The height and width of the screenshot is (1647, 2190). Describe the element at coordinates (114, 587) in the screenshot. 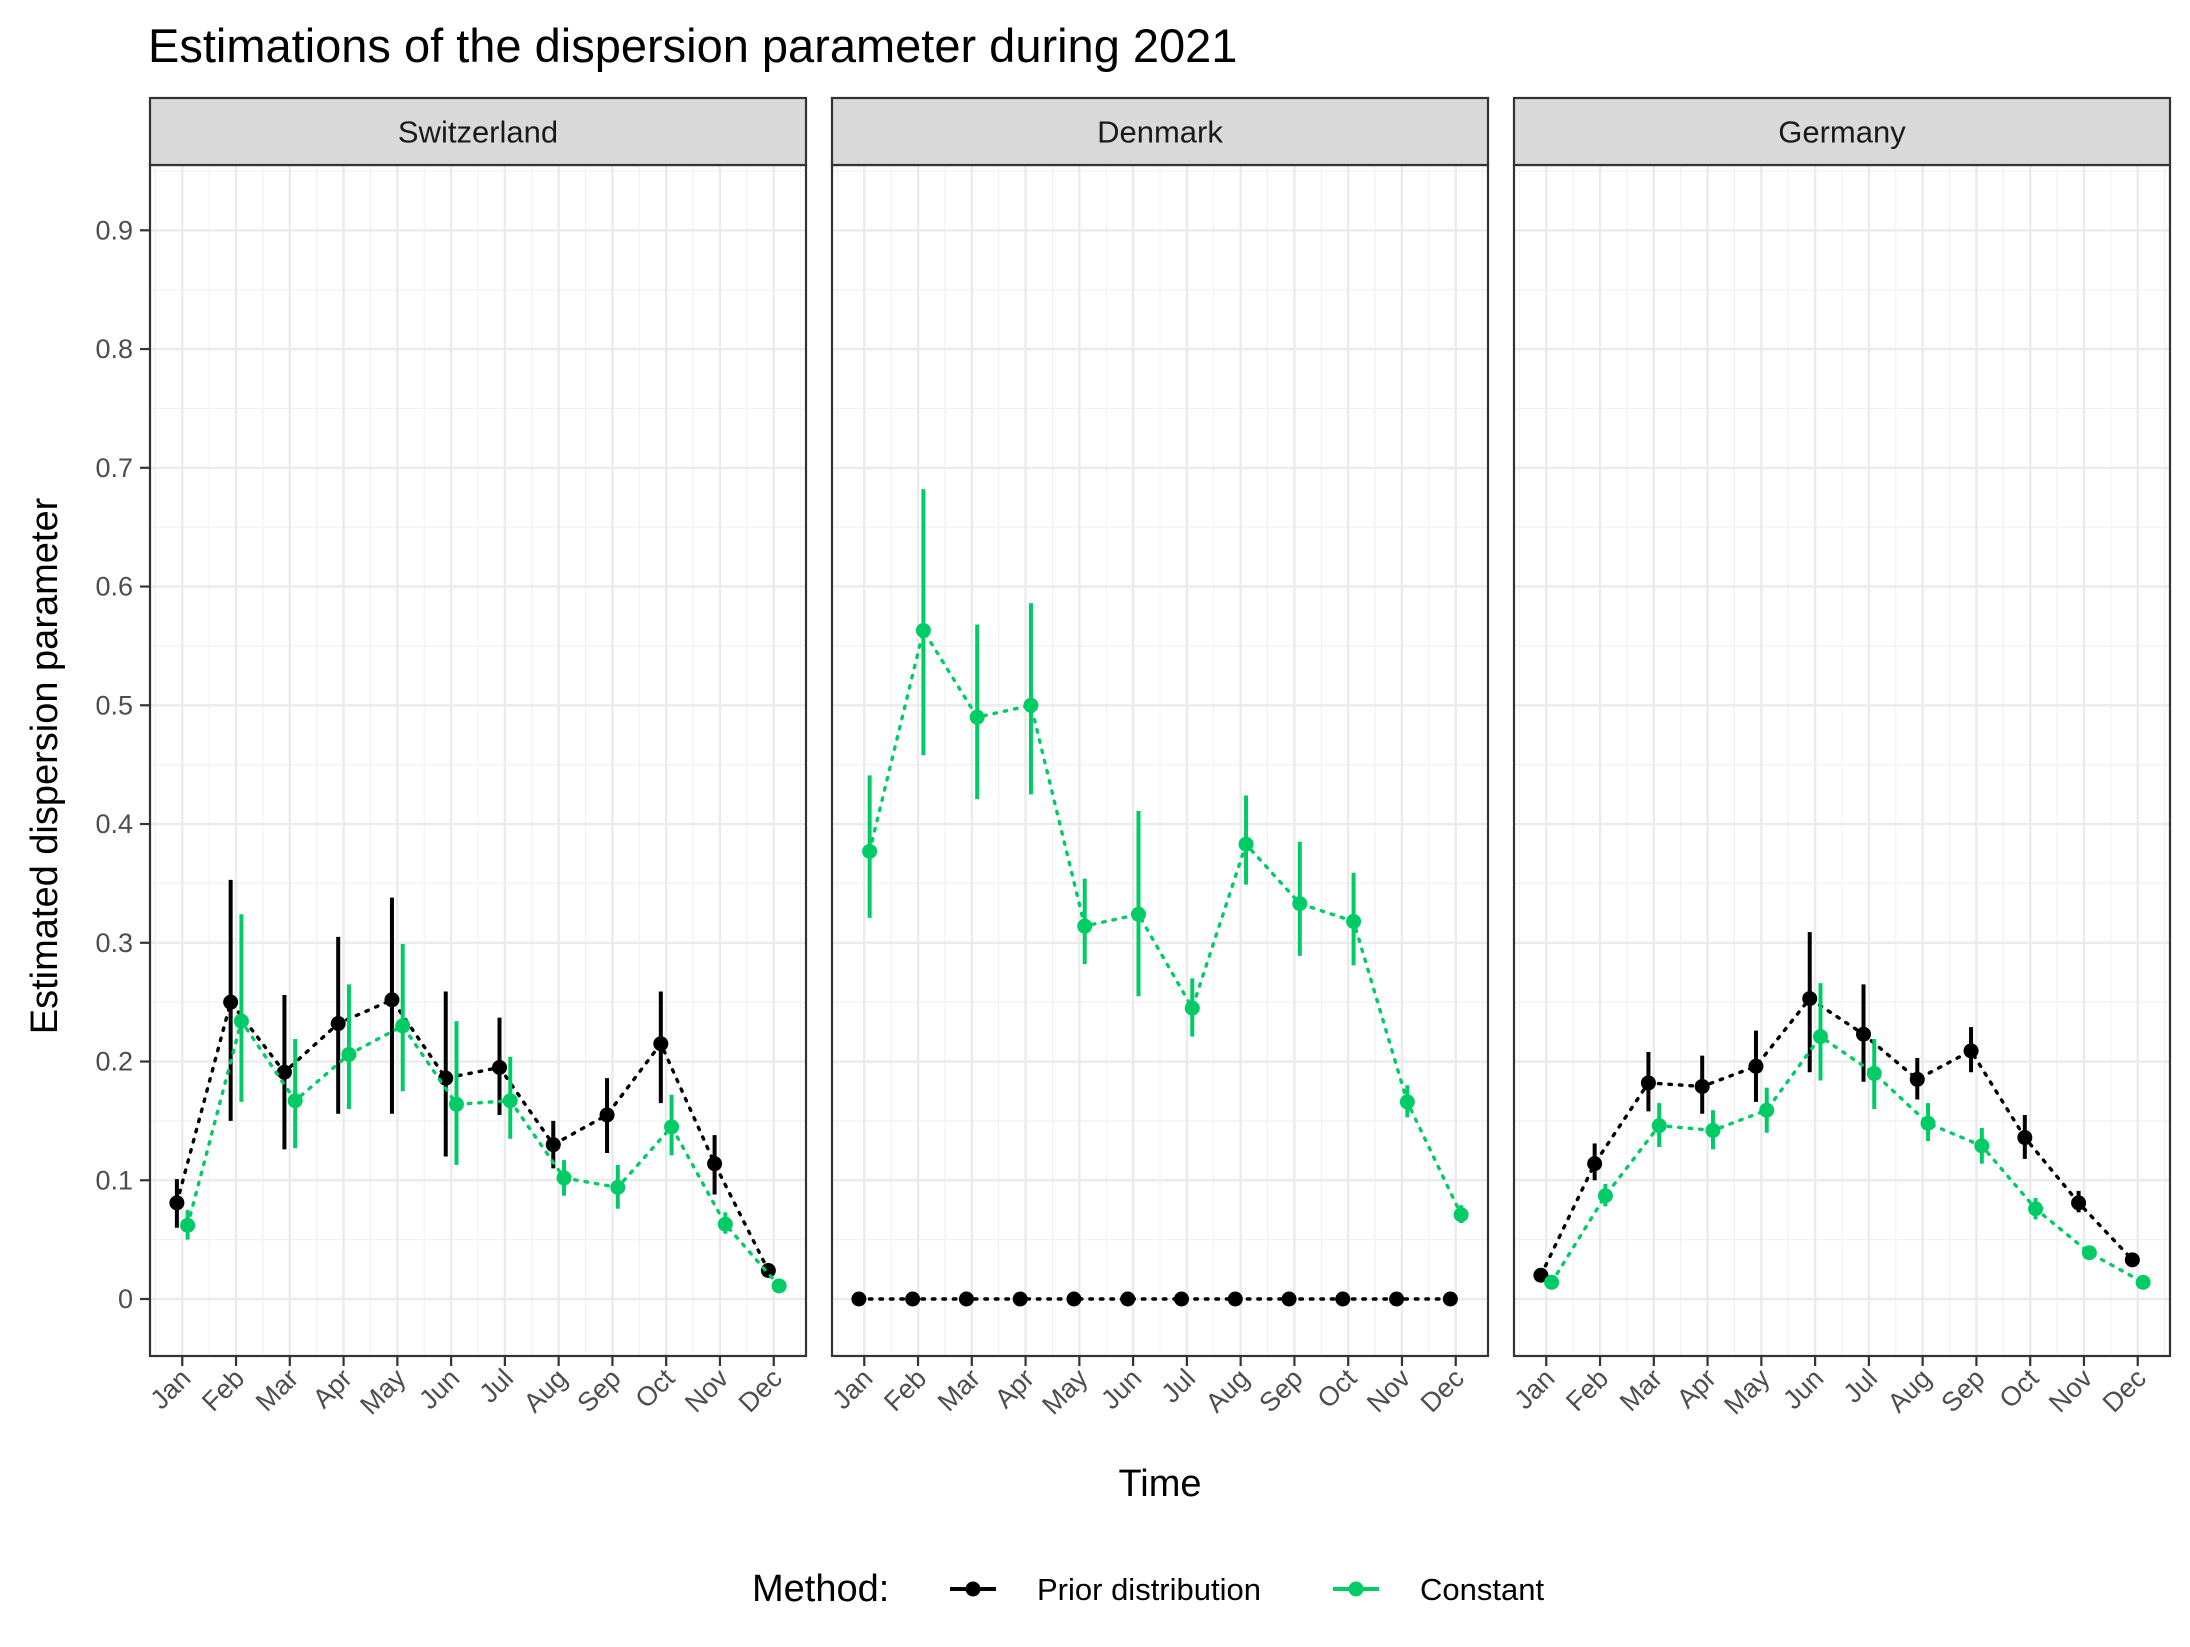

I see `y-tick-label: 0.6` at that location.